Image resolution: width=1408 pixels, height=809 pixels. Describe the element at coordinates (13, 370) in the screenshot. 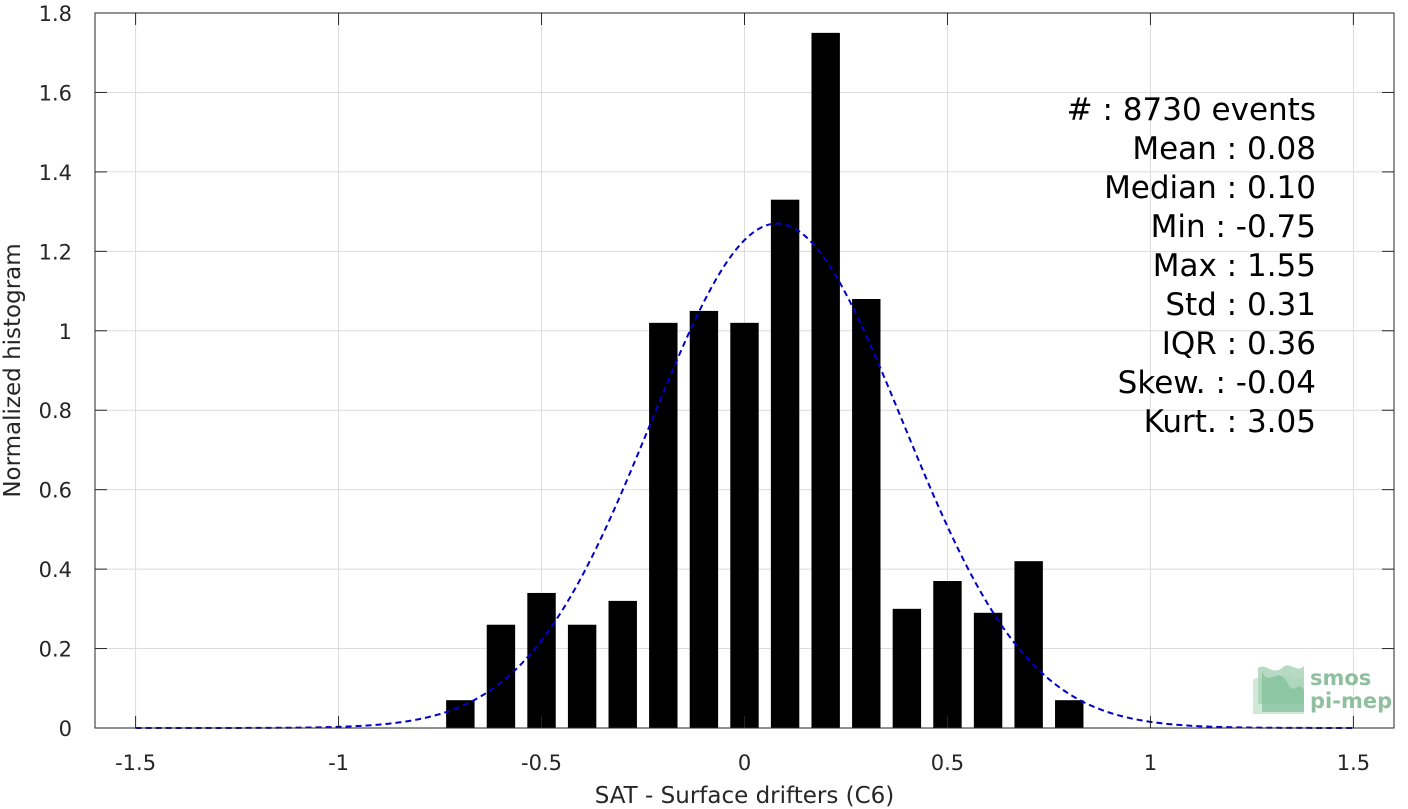

I see `y-axis-label: Normalized histogram` at that location.